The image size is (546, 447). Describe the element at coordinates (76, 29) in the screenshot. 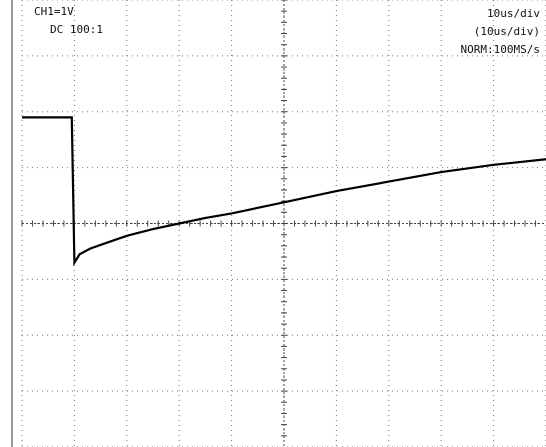

I see `coupling-label: DC 100:1` at that location.